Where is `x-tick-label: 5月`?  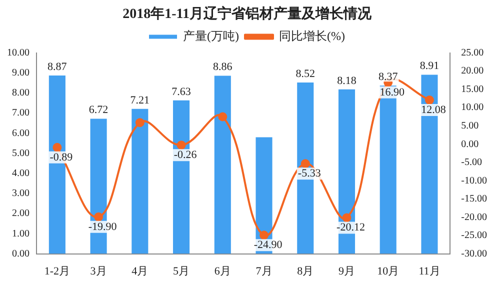 x-tick-label: 5月 is located at coordinates (181, 271).